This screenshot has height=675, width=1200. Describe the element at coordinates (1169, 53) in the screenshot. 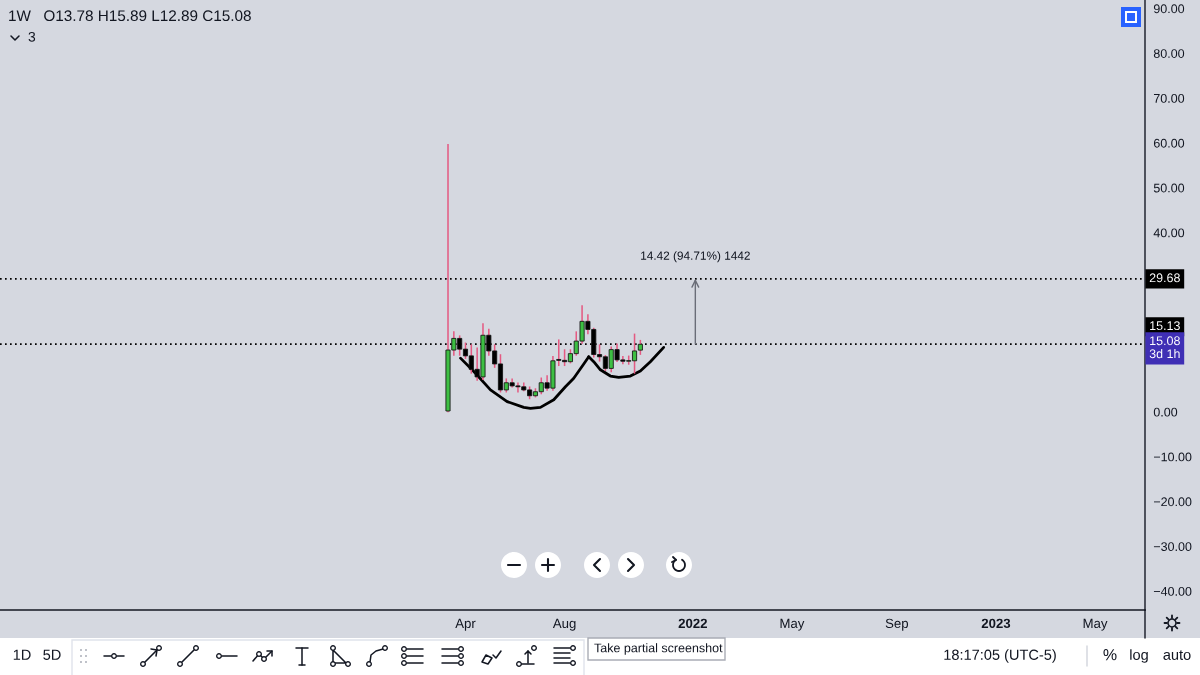

I see `y-tick-label: 80.00` at that location.